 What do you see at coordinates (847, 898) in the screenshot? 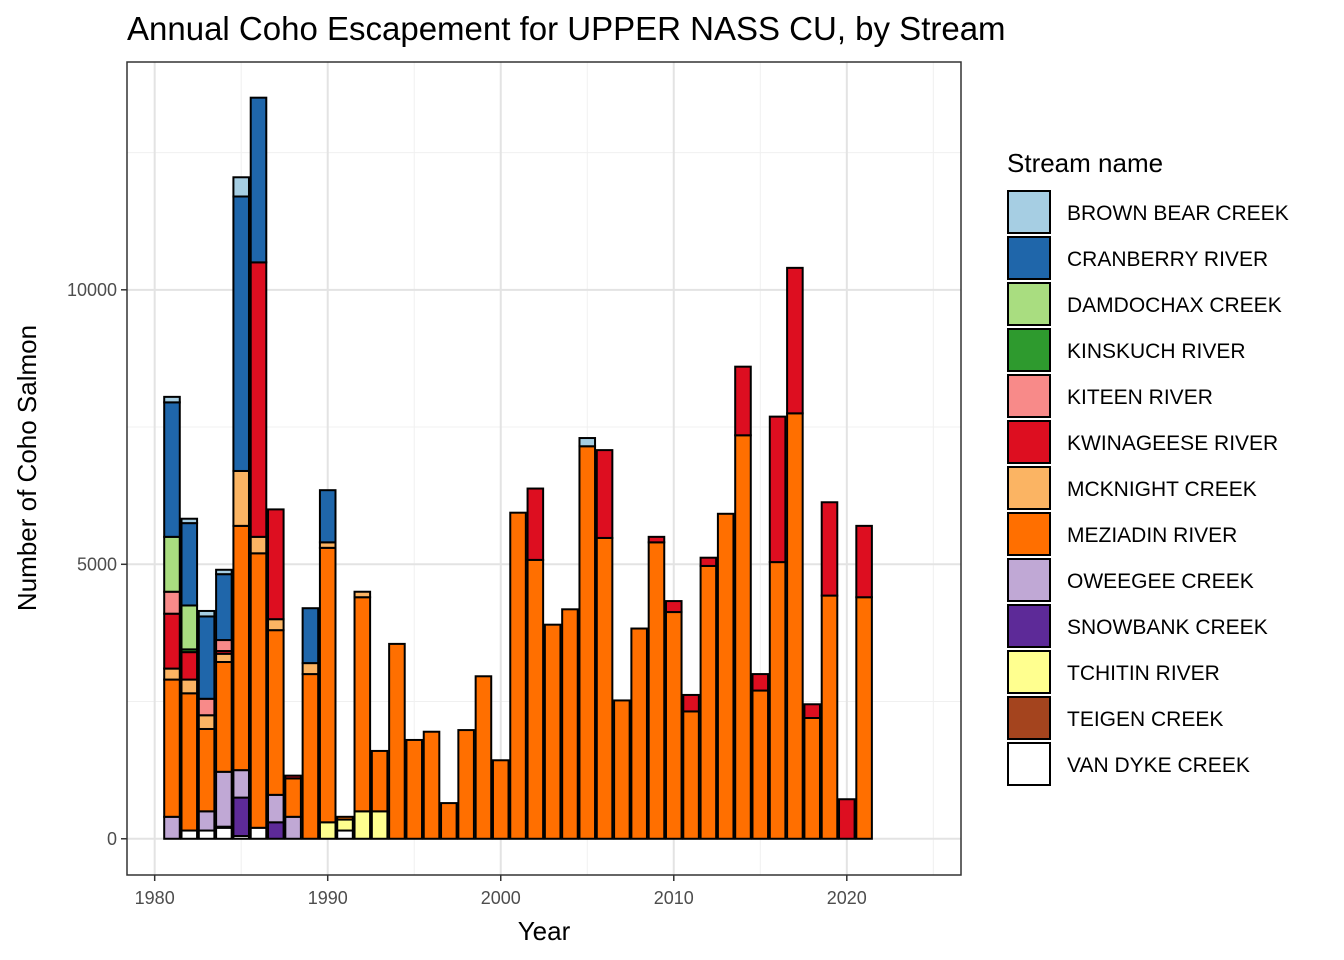
I see `x-tick-label: 2020` at bounding box center [847, 898].